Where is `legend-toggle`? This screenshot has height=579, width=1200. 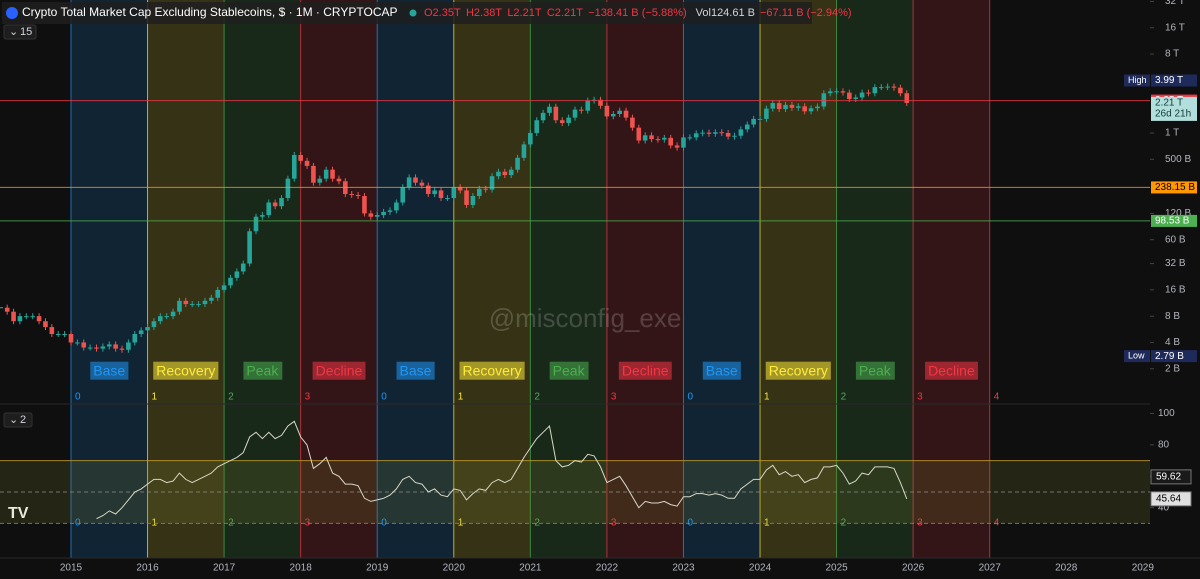 legend-toggle is located at coordinates (20, 32).